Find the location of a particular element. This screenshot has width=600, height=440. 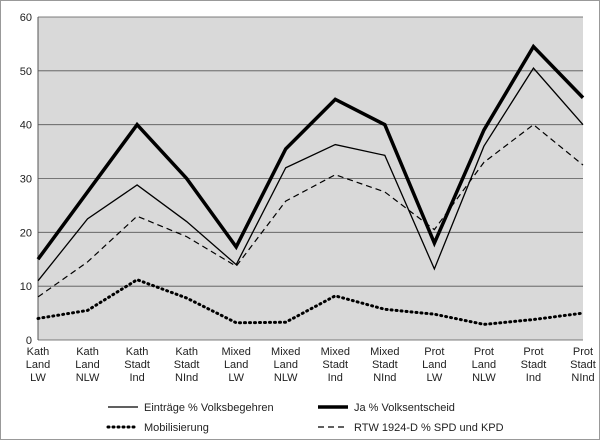

y-tick-label: 0 is located at coordinates (29, 341).